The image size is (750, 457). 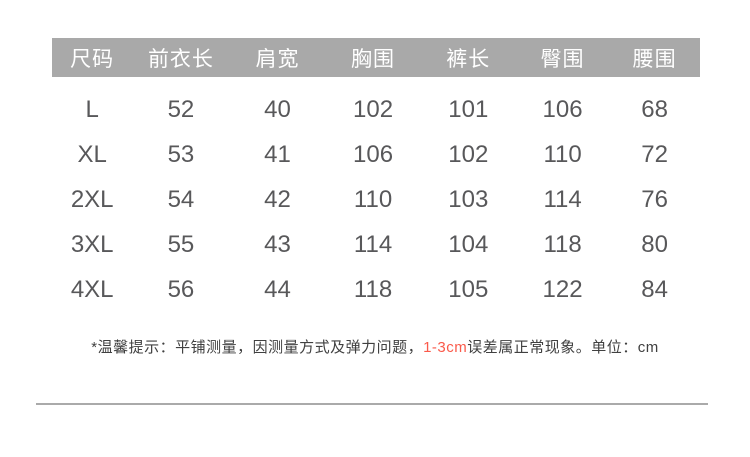 What do you see at coordinates (277, 109) in the screenshot?
I see `measurement-cell: 40` at bounding box center [277, 109].